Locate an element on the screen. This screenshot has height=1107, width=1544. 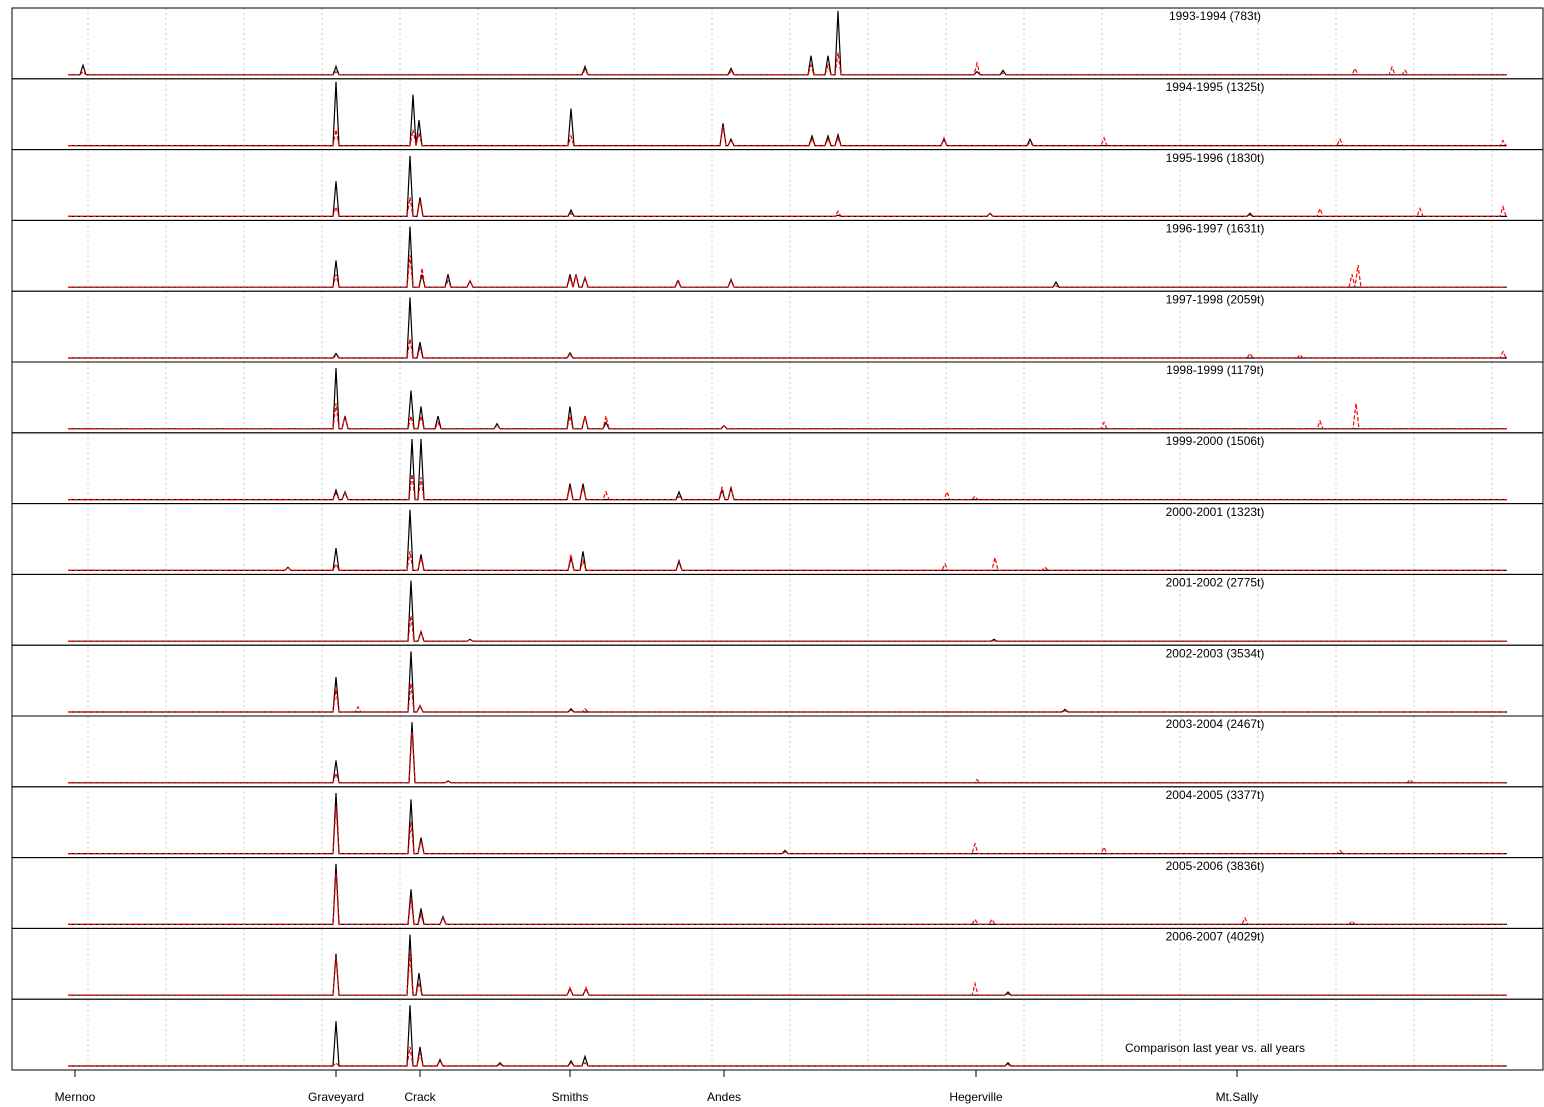
panel-title: 1995-1996 (1830t) is located at coordinates (1215, 158).